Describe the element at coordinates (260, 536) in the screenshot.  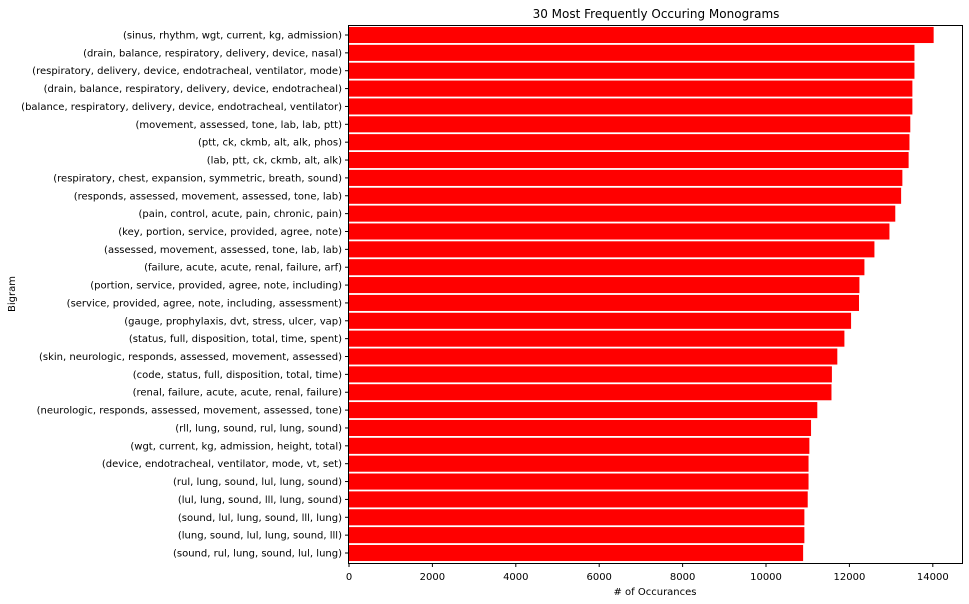
I see `y-tick-label: (lung, sound, lul, lung, sound, lll)` at that location.